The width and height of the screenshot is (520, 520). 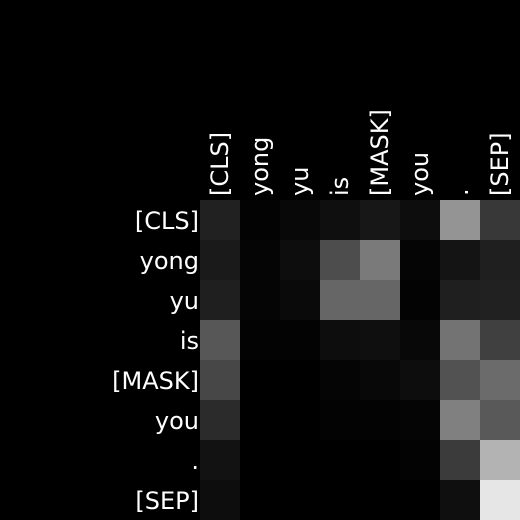 What do you see at coordinates (169, 261) in the screenshot?
I see `y-token-label-yong: yong` at bounding box center [169, 261].